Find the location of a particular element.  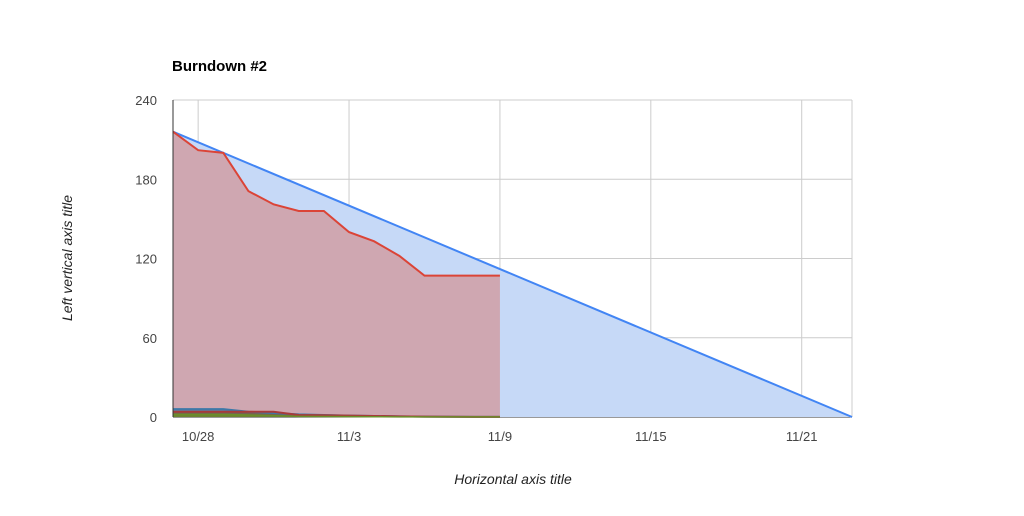

x-tick-label: 11/3 is located at coordinates (349, 436).